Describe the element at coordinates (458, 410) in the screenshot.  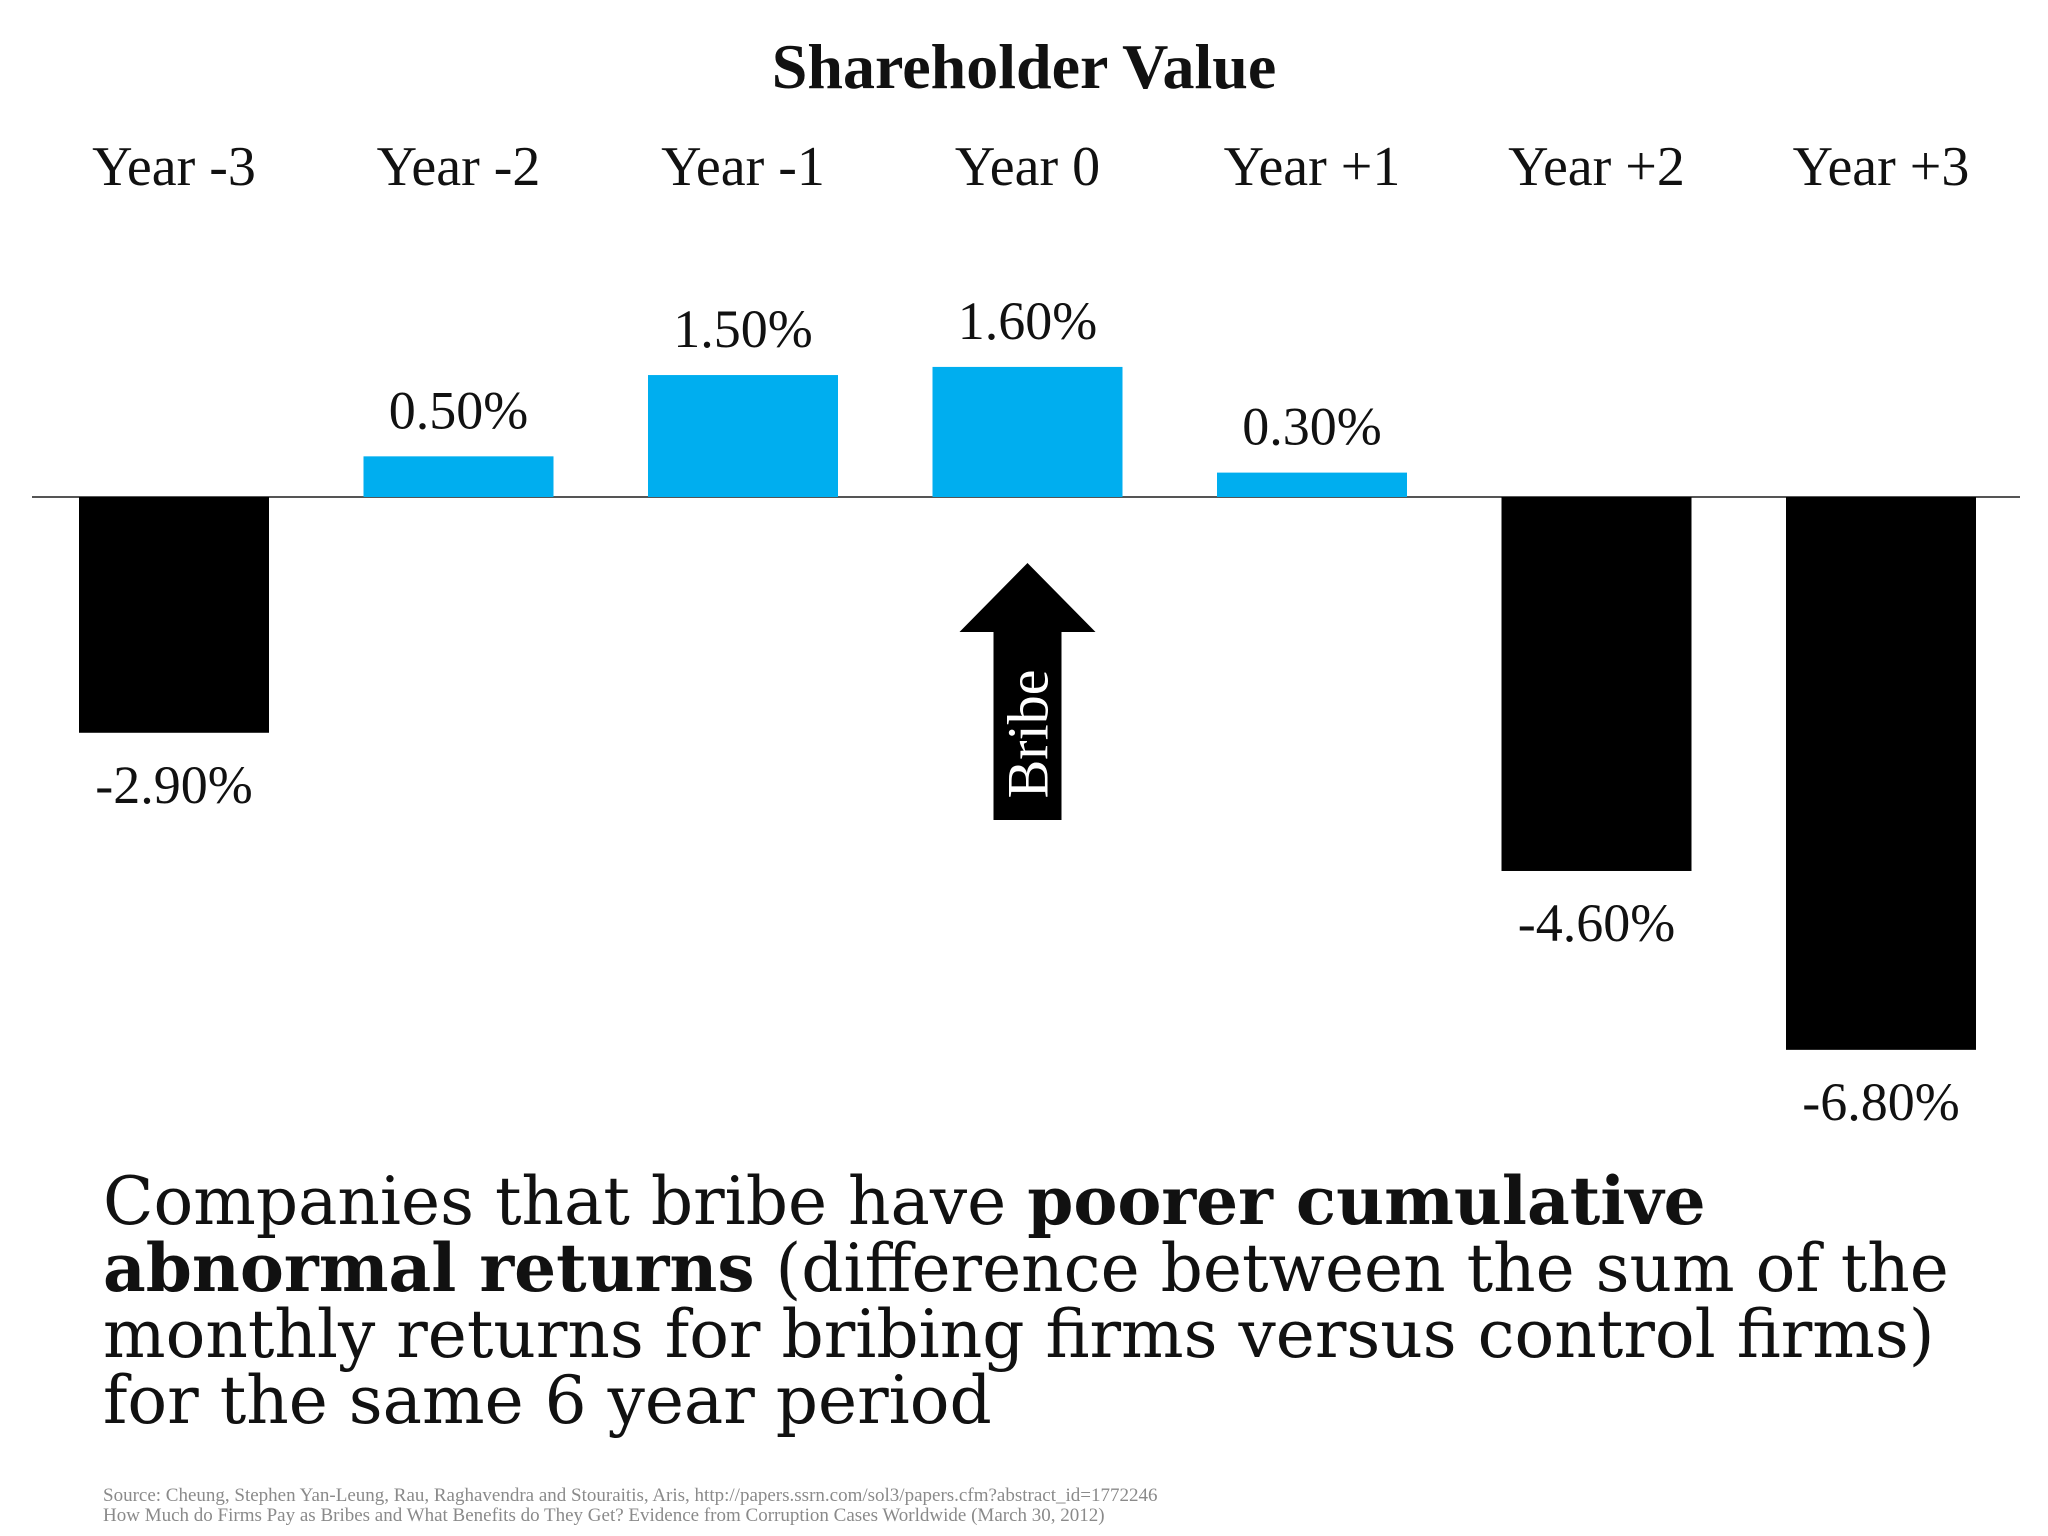
I see `value-label-yearminus2: 0.50%` at that location.